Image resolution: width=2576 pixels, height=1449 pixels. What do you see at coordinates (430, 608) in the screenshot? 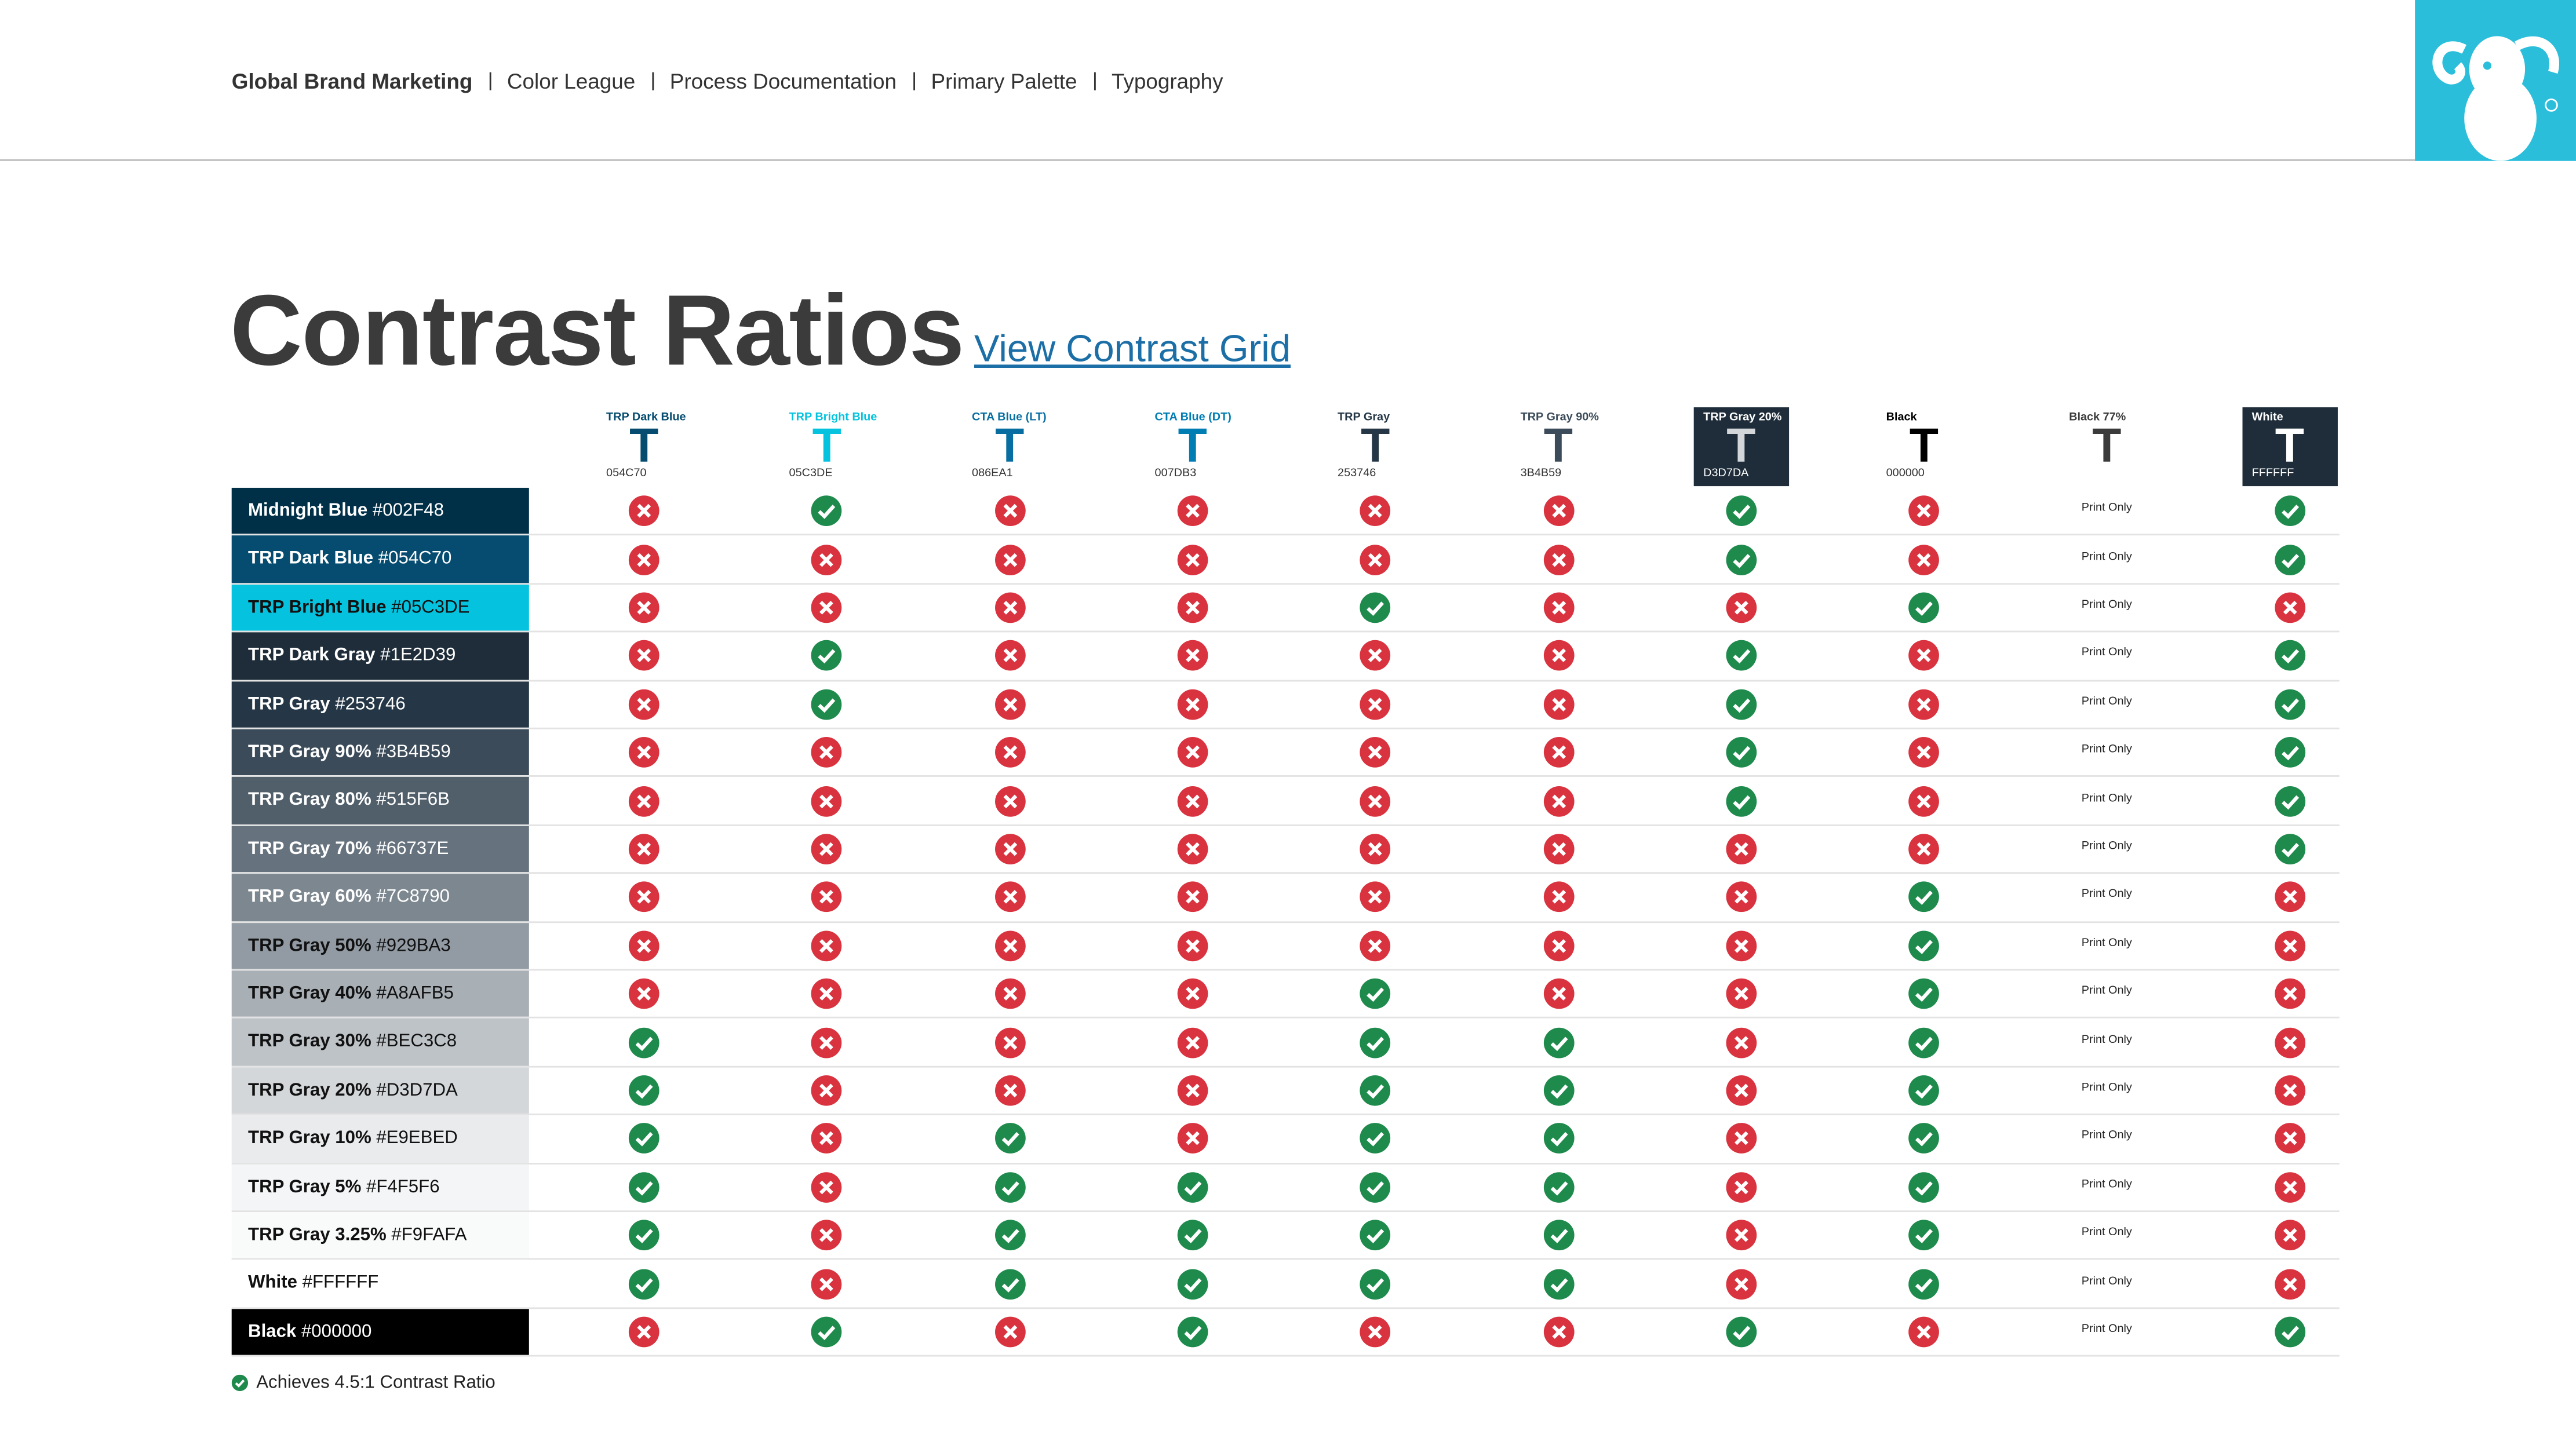
I see `row-hex: #05C3DE` at bounding box center [430, 608].